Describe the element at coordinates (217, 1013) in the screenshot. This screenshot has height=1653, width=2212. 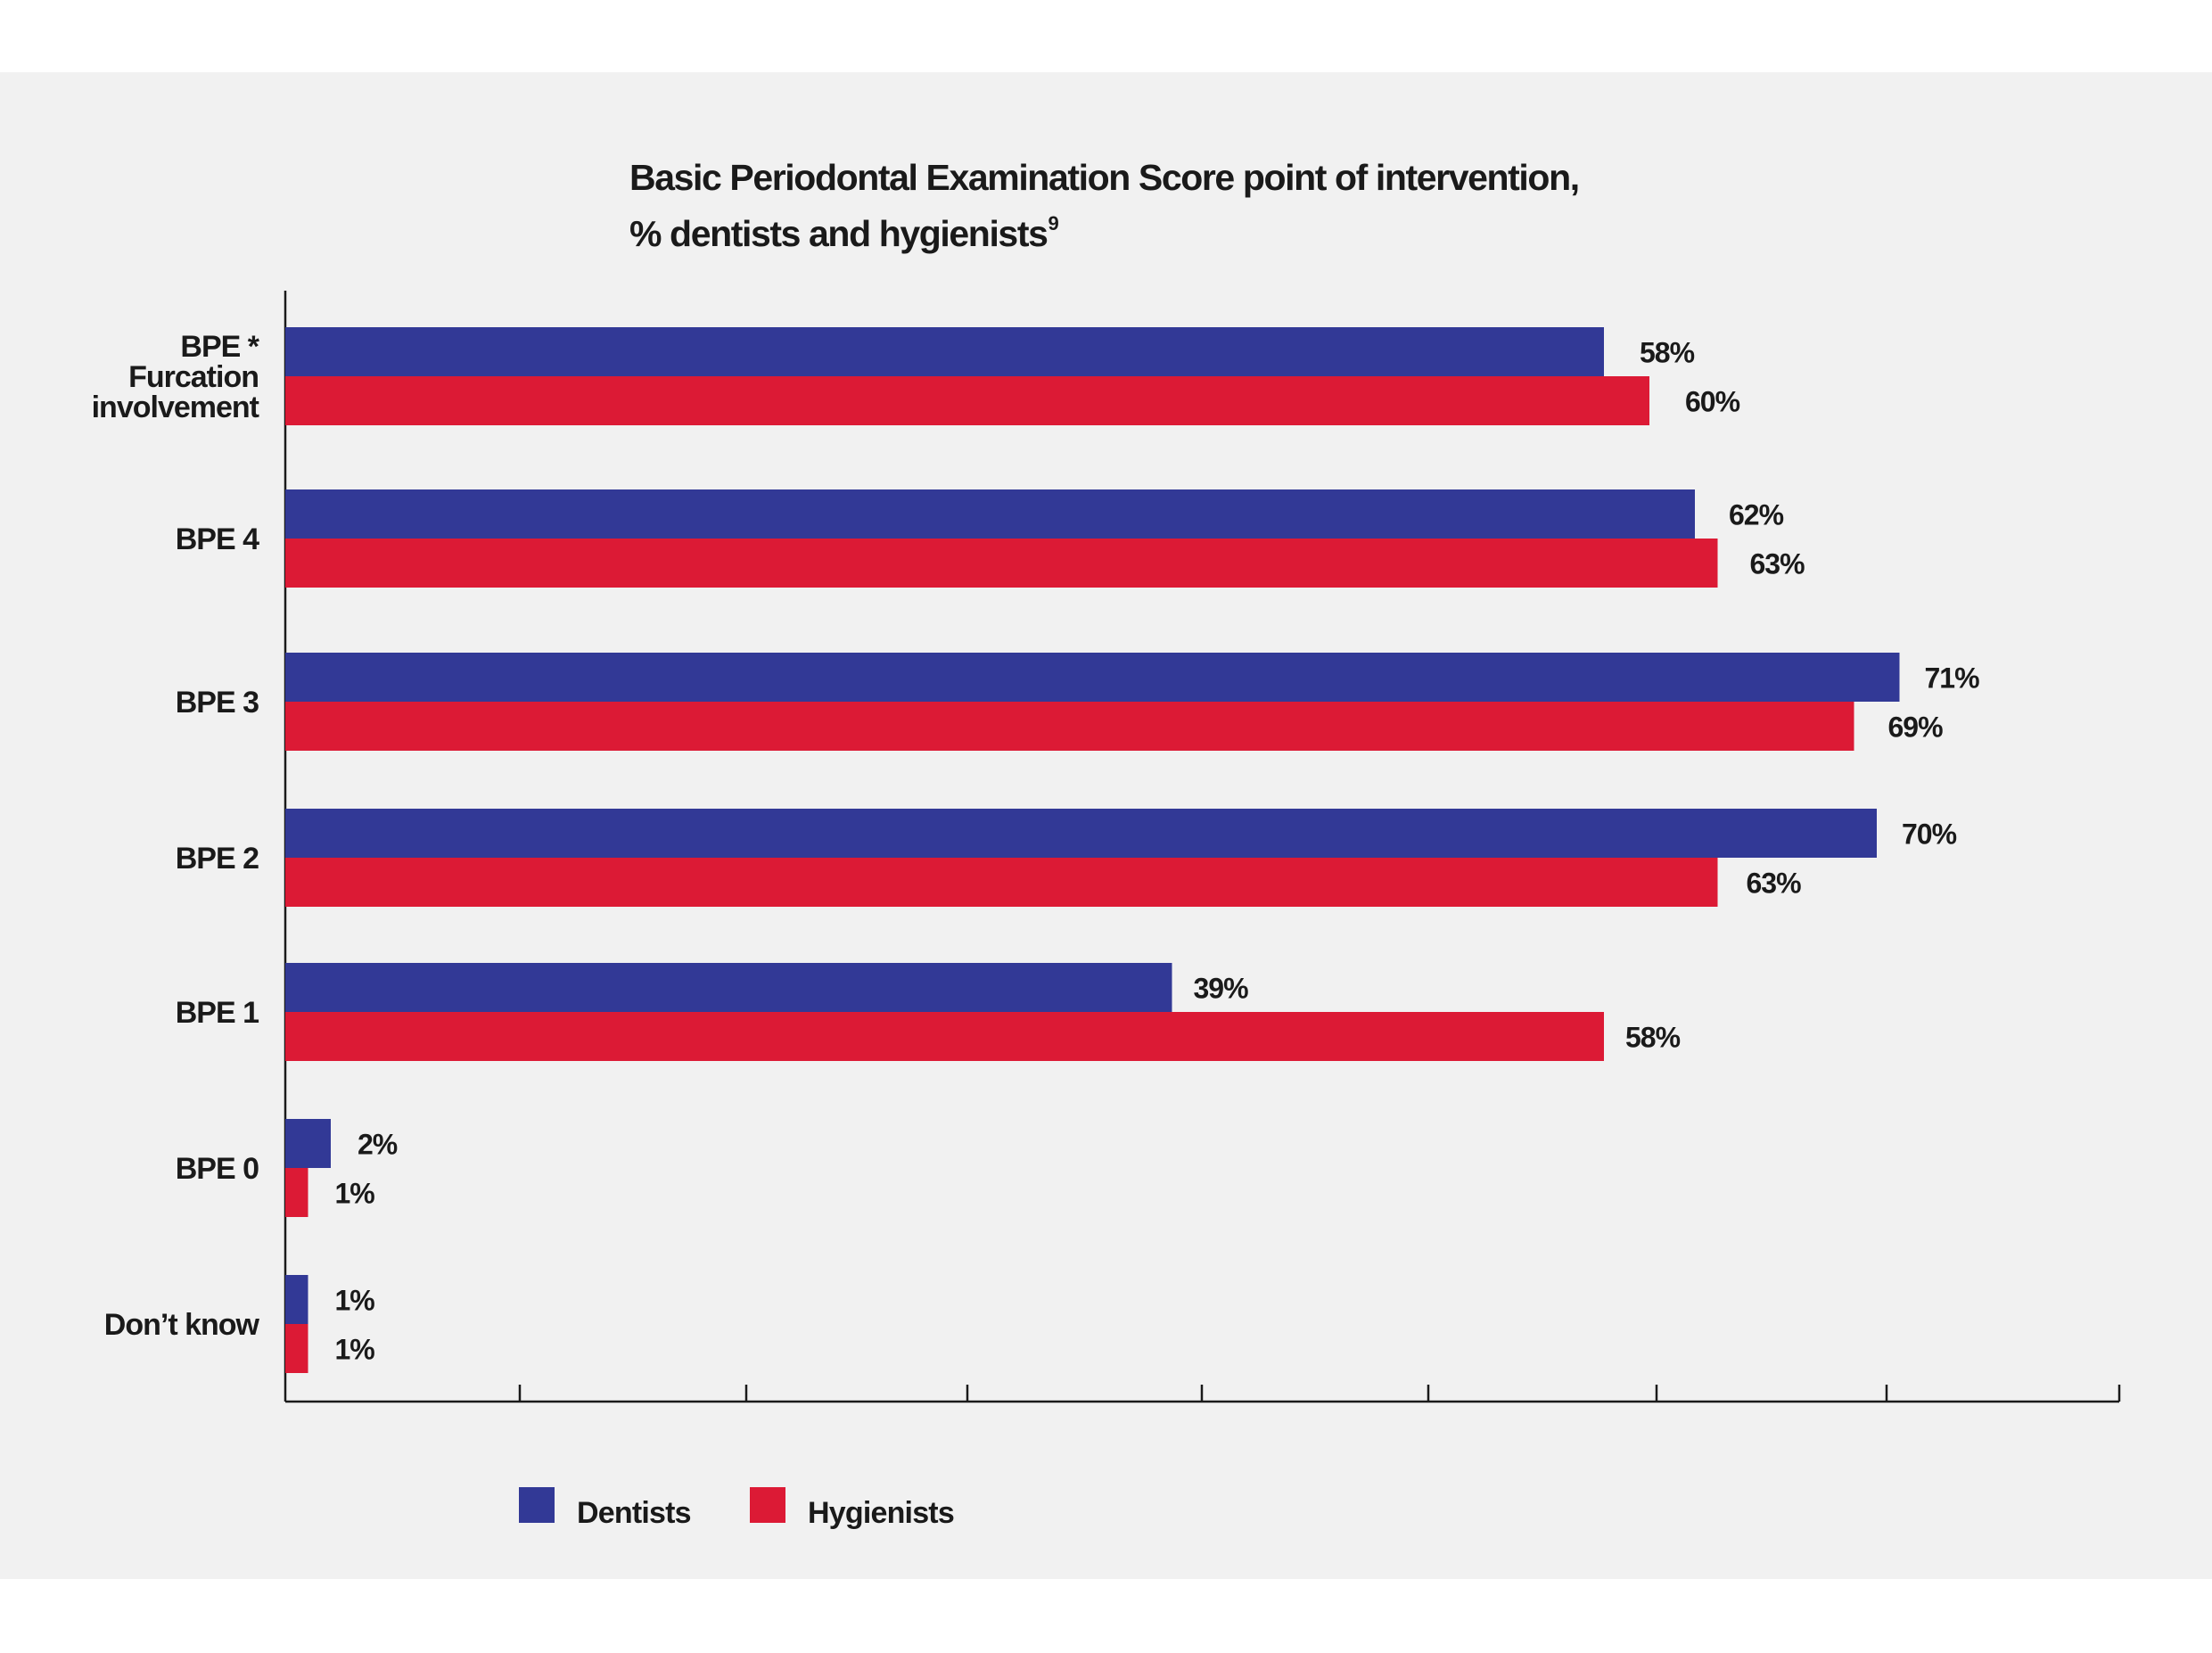
I see `category-label: BPE 1` at that location.